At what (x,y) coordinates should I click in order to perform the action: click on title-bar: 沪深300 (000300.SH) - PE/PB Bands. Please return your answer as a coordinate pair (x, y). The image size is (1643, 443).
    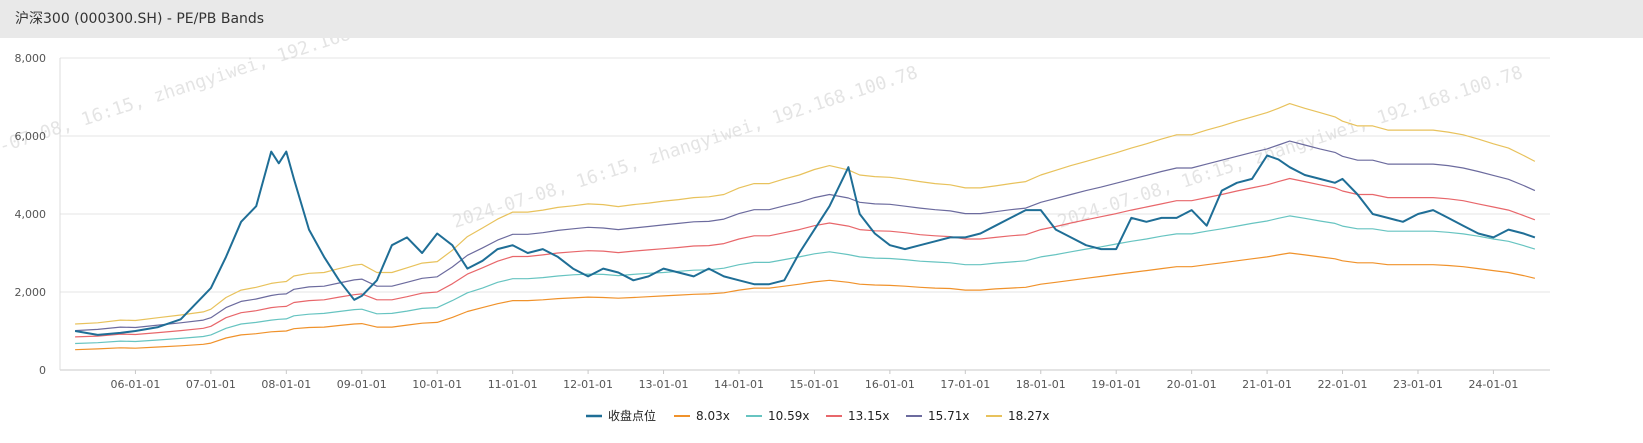
    Looking at the image, I should click on (821, 19).